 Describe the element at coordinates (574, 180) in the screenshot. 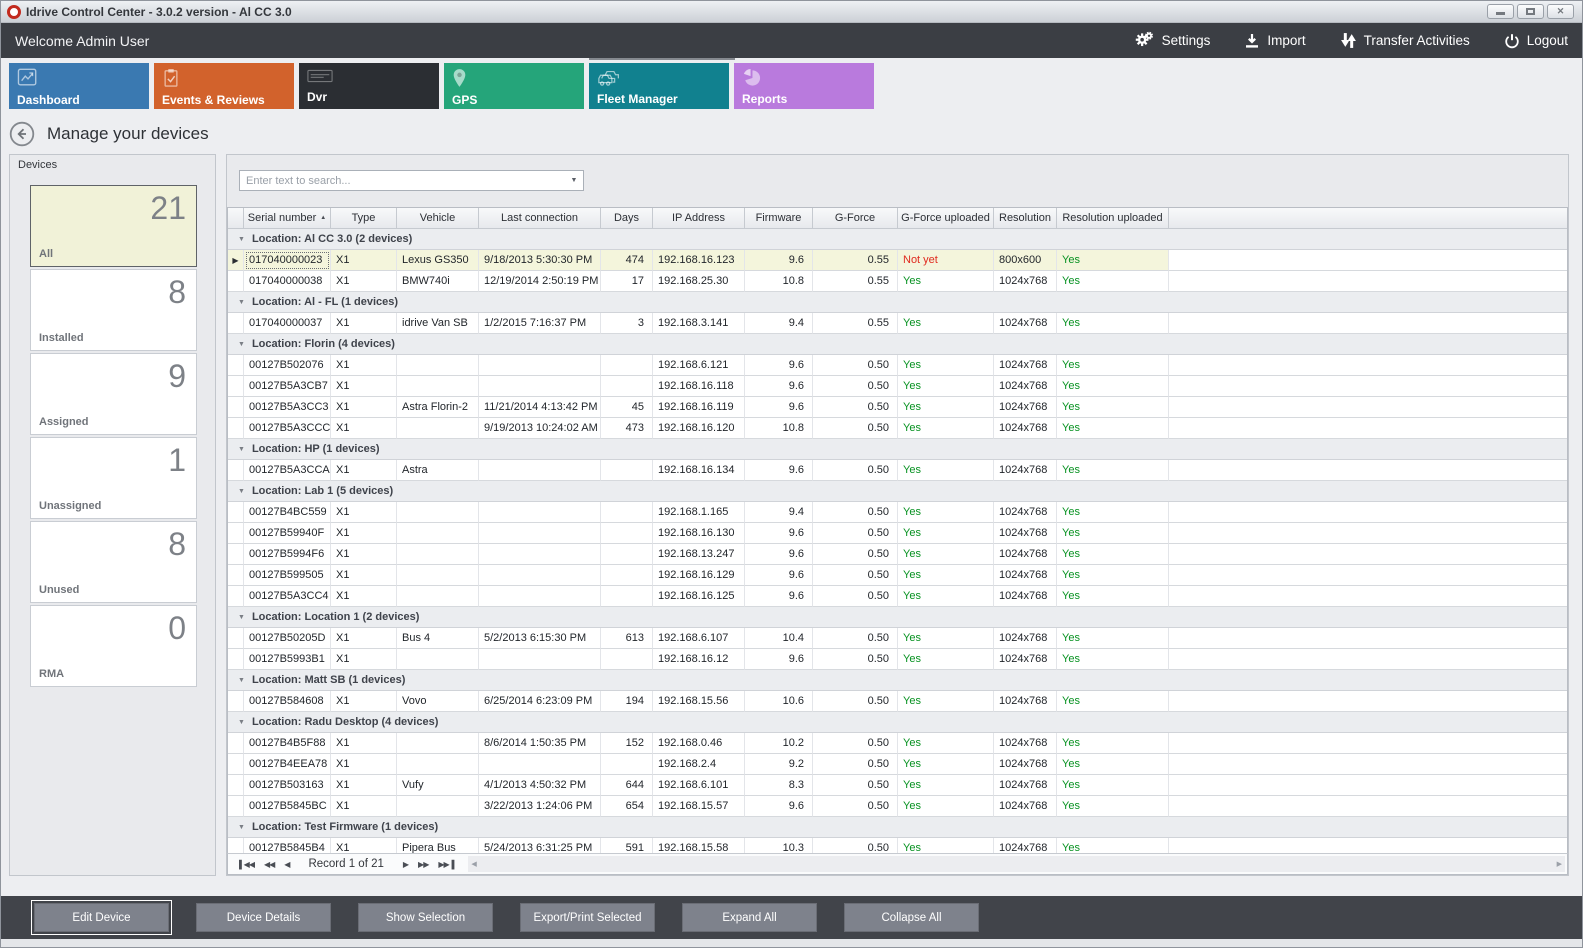

I see `combo-dropdown-icon: ▼` at that location.